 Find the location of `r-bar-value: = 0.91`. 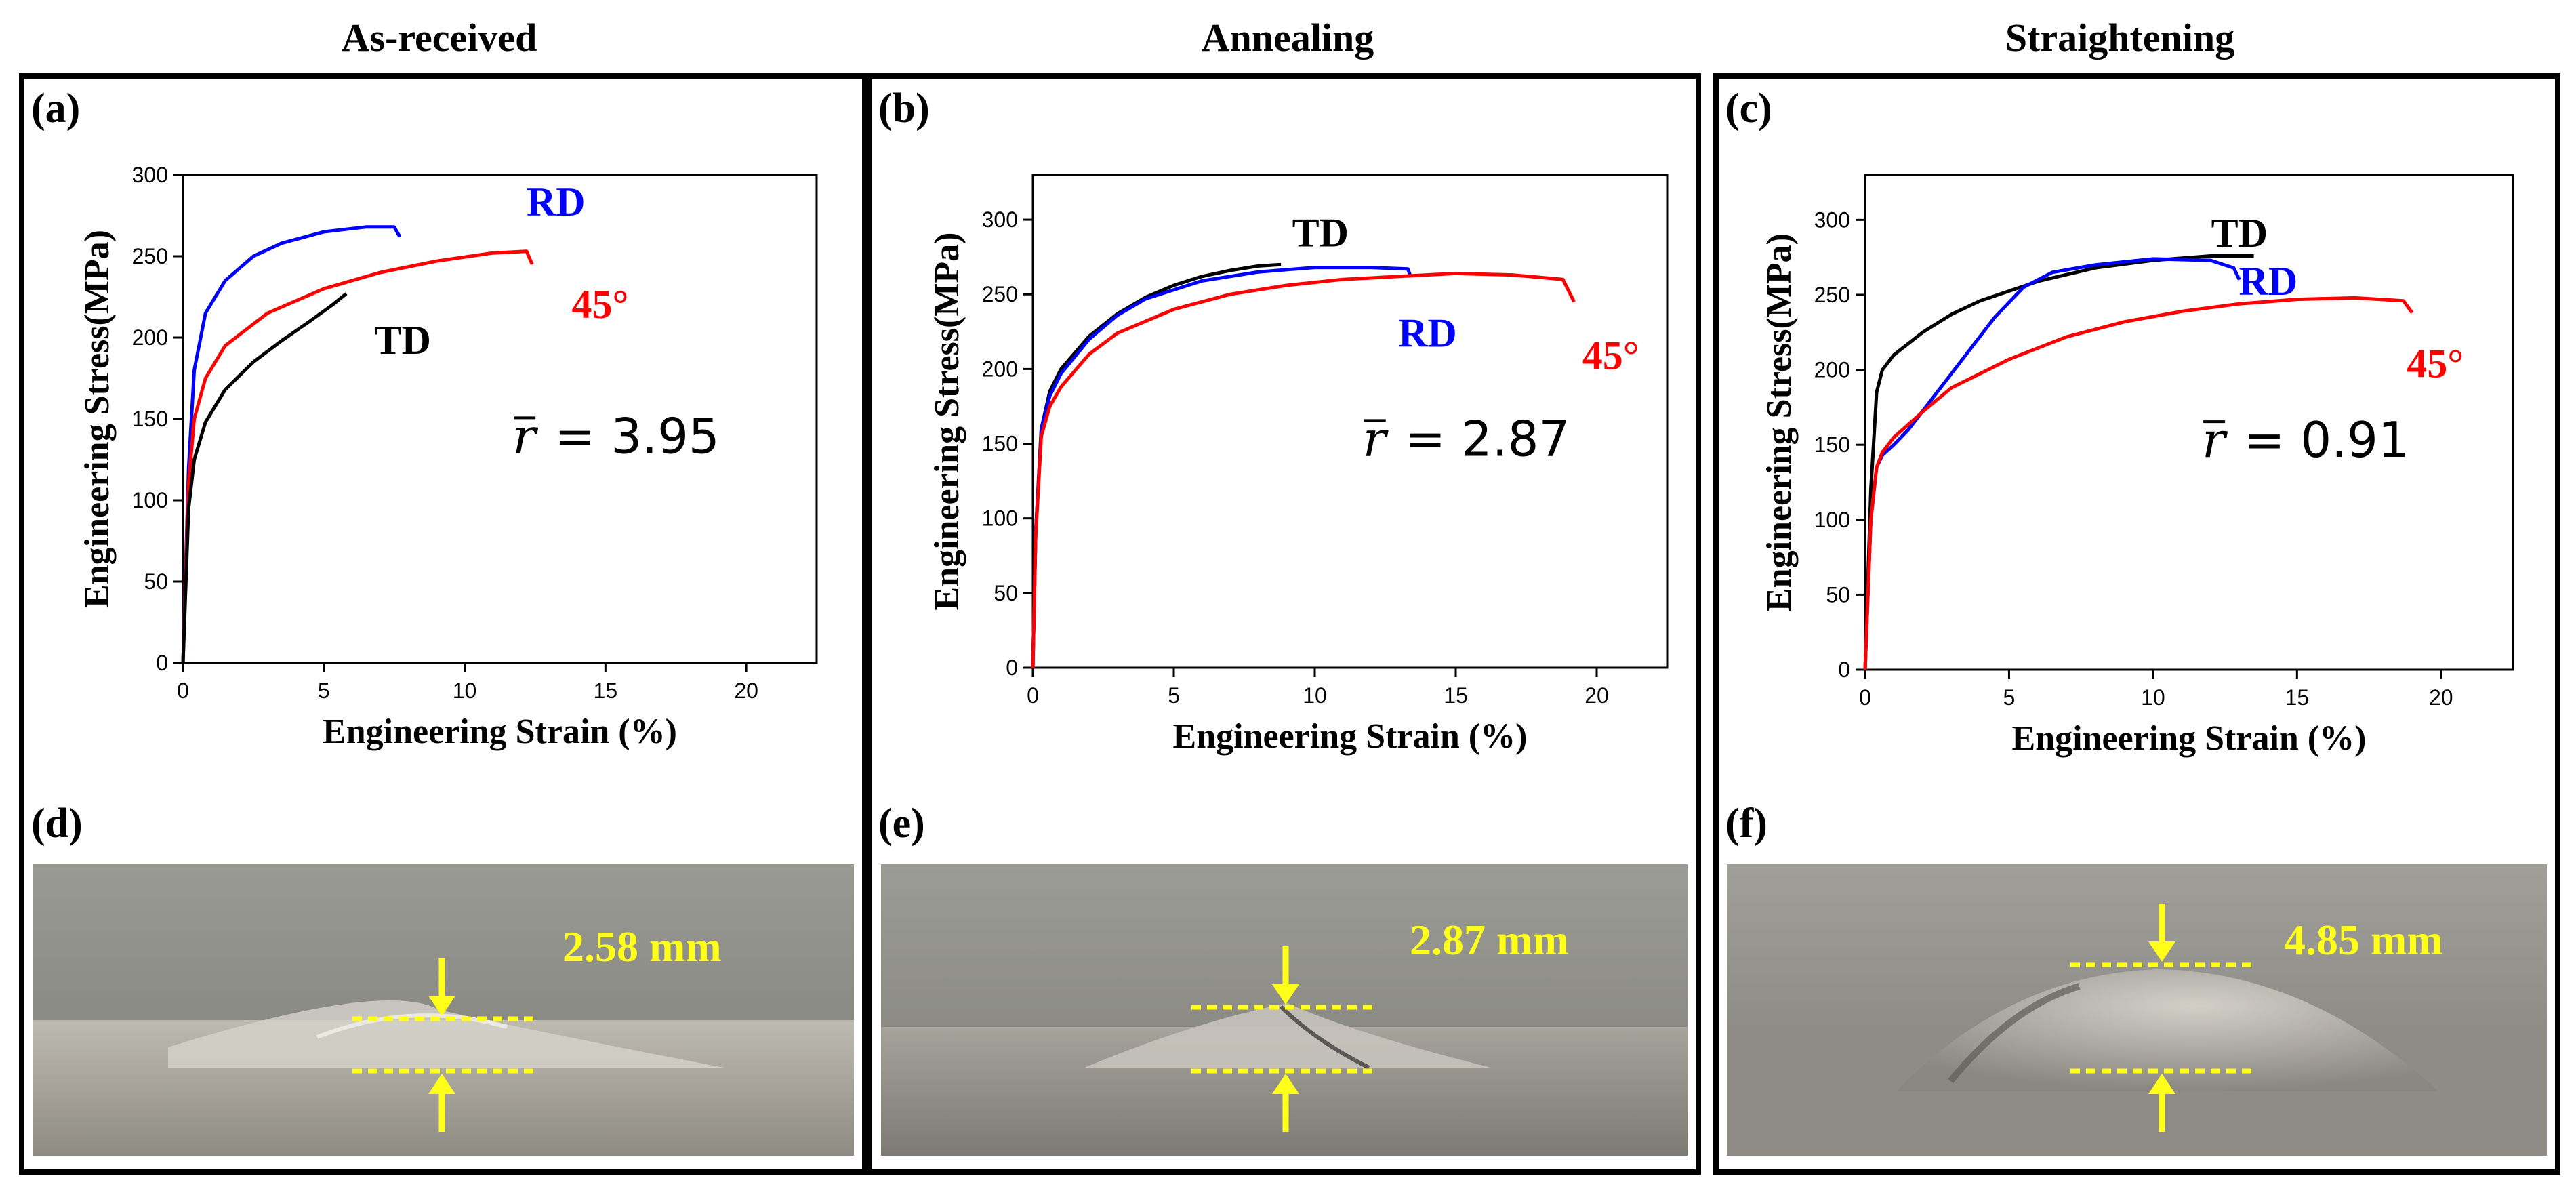

r-bar-value: = 0.91 is located at coordinates (2326, 440).